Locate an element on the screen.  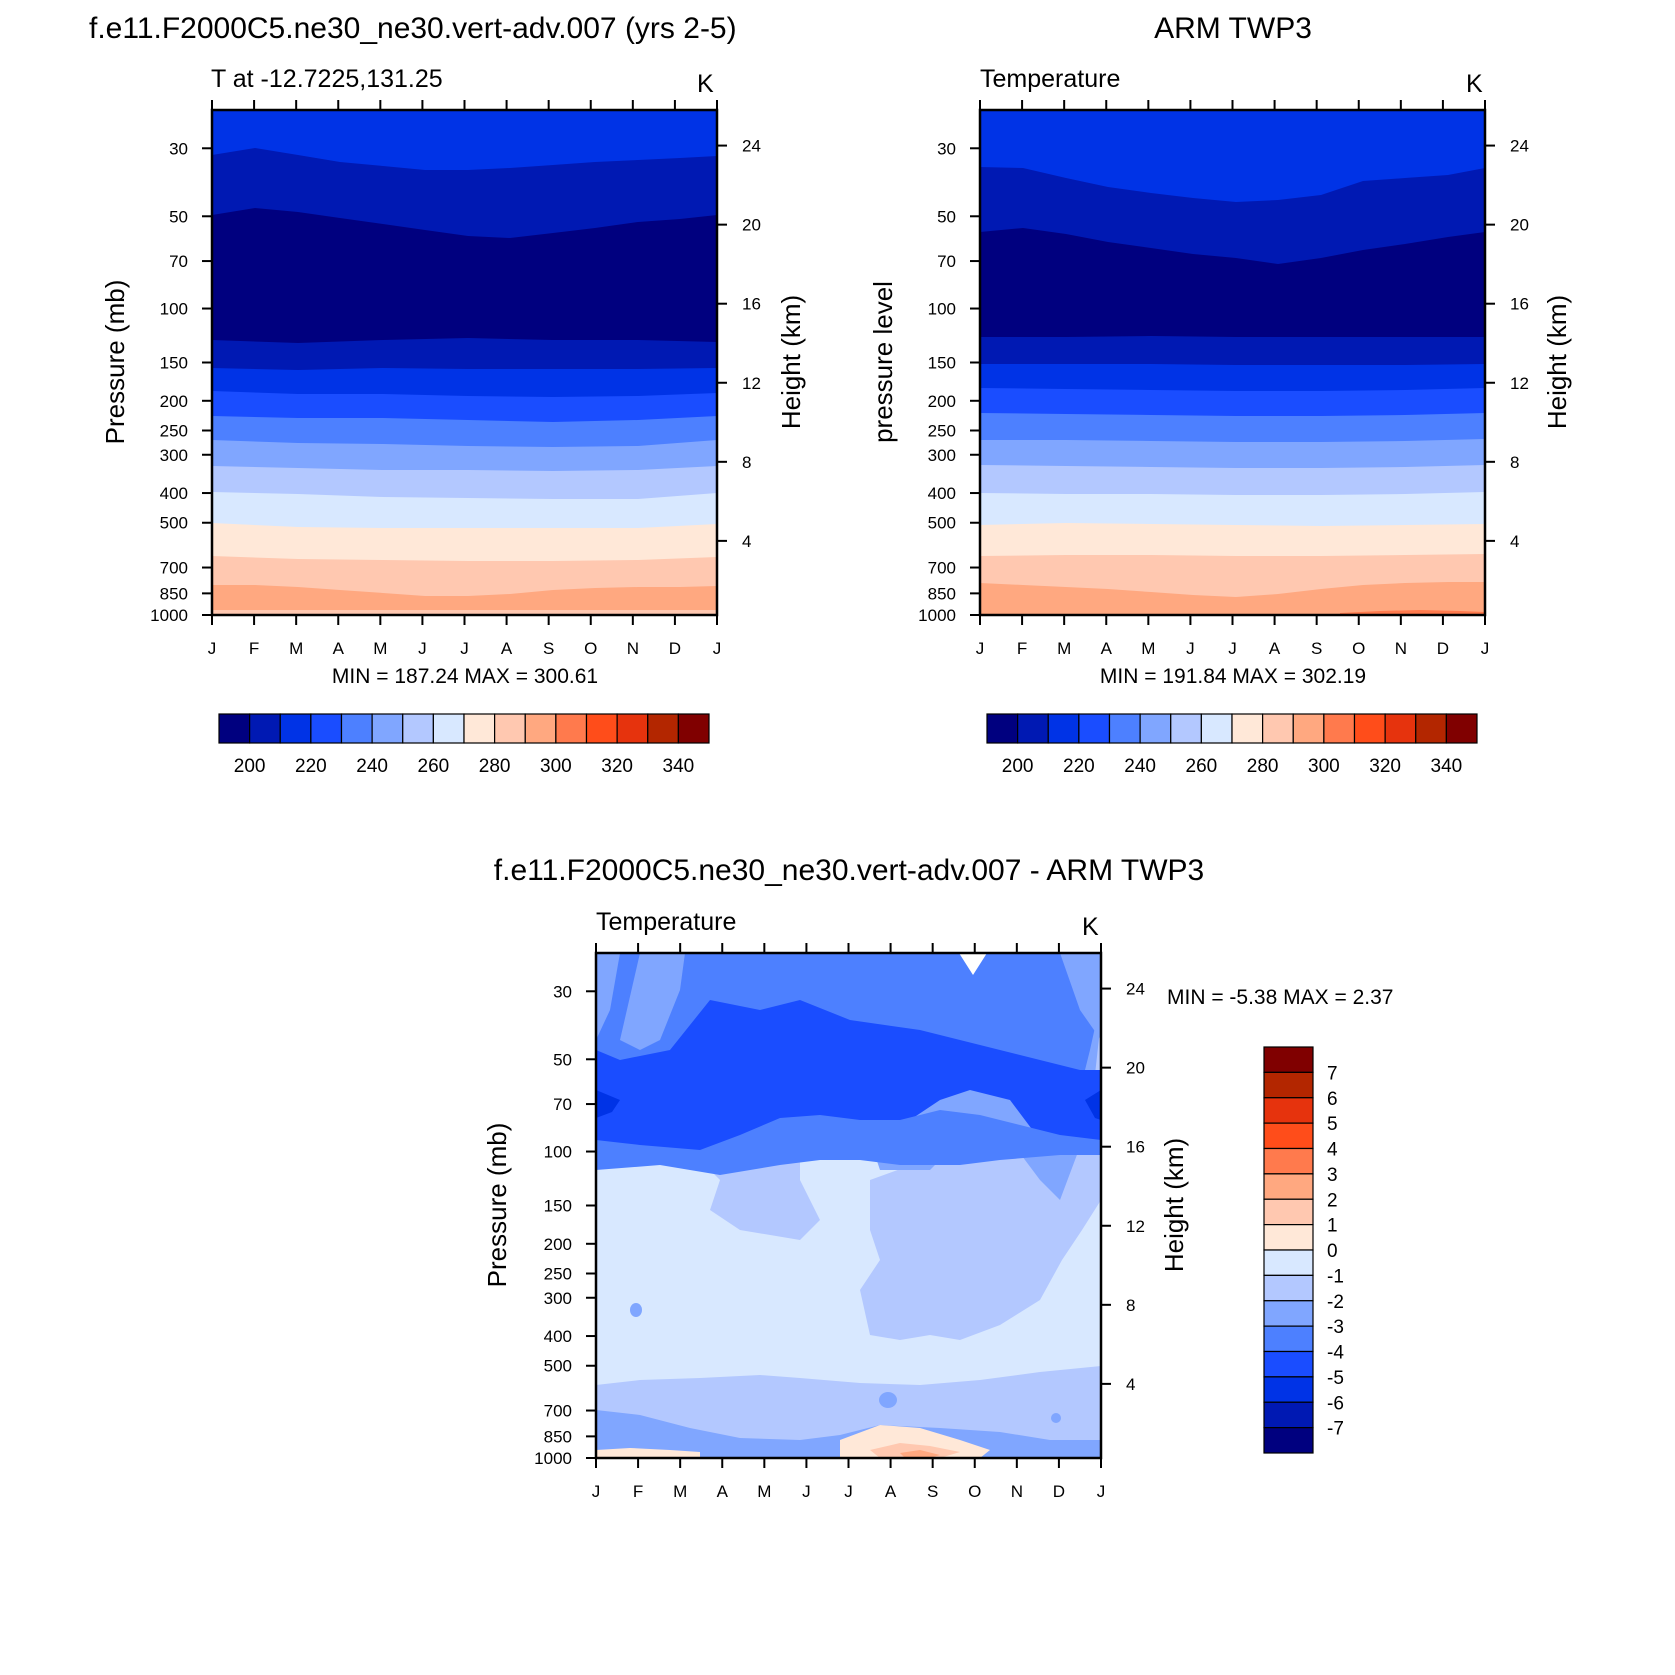
colorbar-label: 7 is located at coordinates (1332, 1073).